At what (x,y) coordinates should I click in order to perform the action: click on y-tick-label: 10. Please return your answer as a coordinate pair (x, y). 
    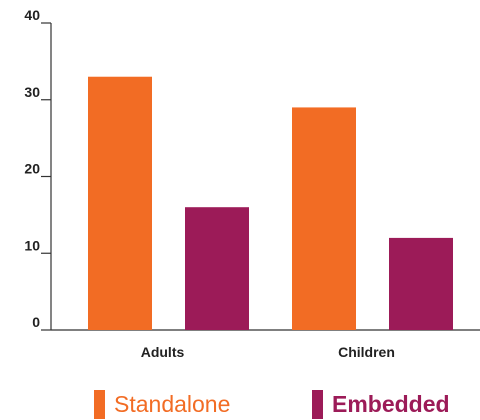
    Looking at the image, I should click on (32, 245).